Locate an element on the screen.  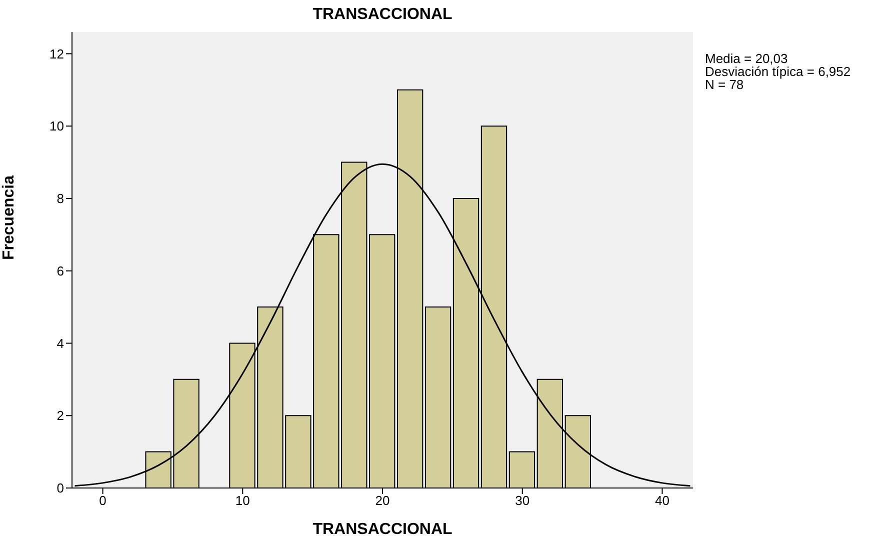
x-tick-label: 20 is located at coordinates (382, 500).